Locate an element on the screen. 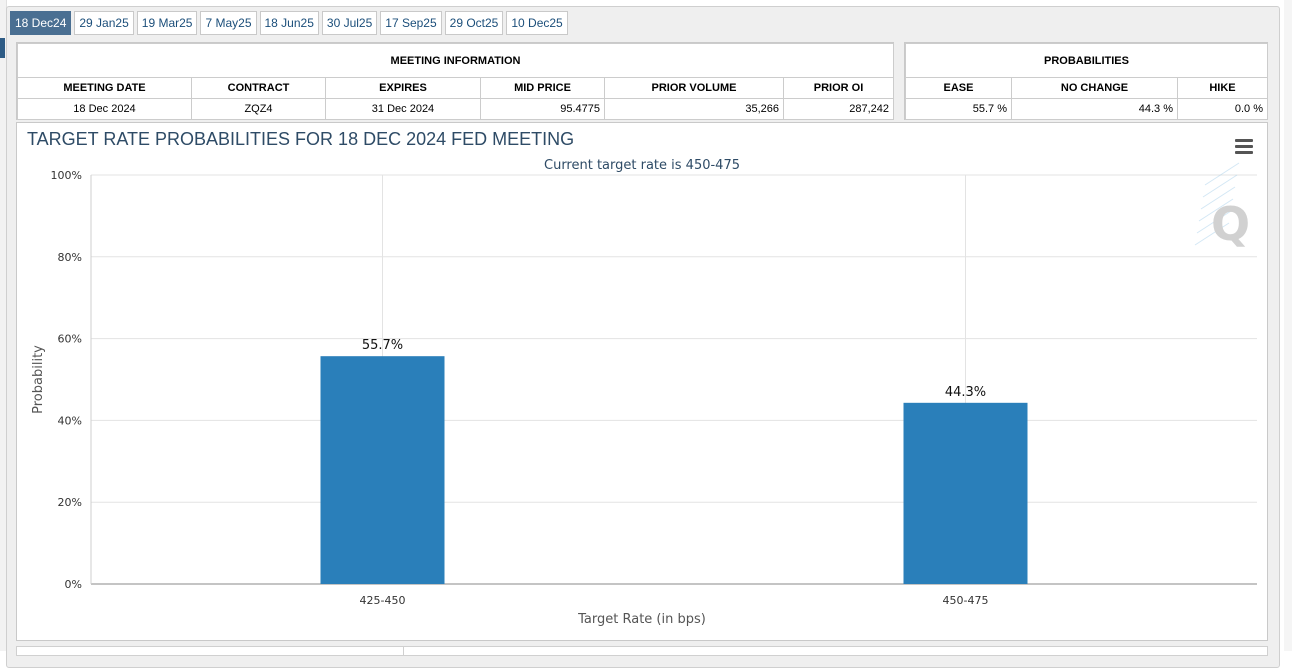 Image resolution: width=1292 pixels, height=668 pixels. tab-29-oct25: 29 Oct25 is located at coordinates (474, 23).